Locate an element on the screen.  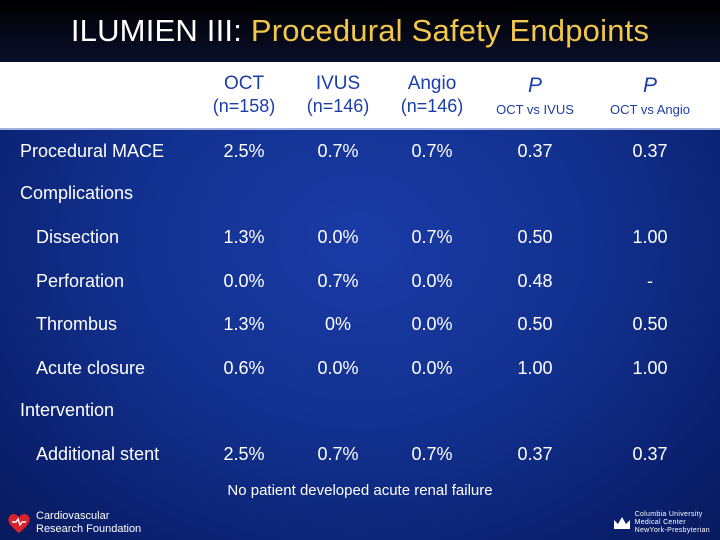
title-bar: ILUMIEN III: Procedural Safety Endpoints is located at coordinates (360, 31).